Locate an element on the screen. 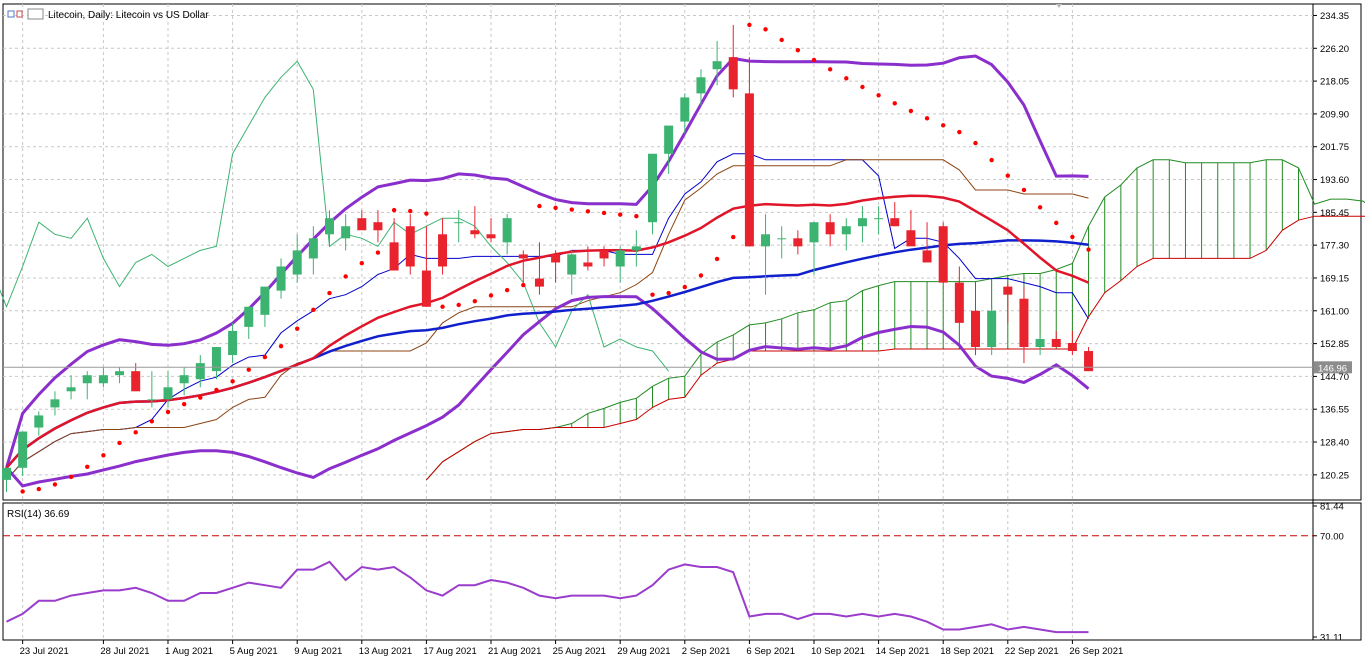 This screenshot has height=670, width=1365. time-tick-label: 18 Sep 2021 is located at coordinates (967, 651).